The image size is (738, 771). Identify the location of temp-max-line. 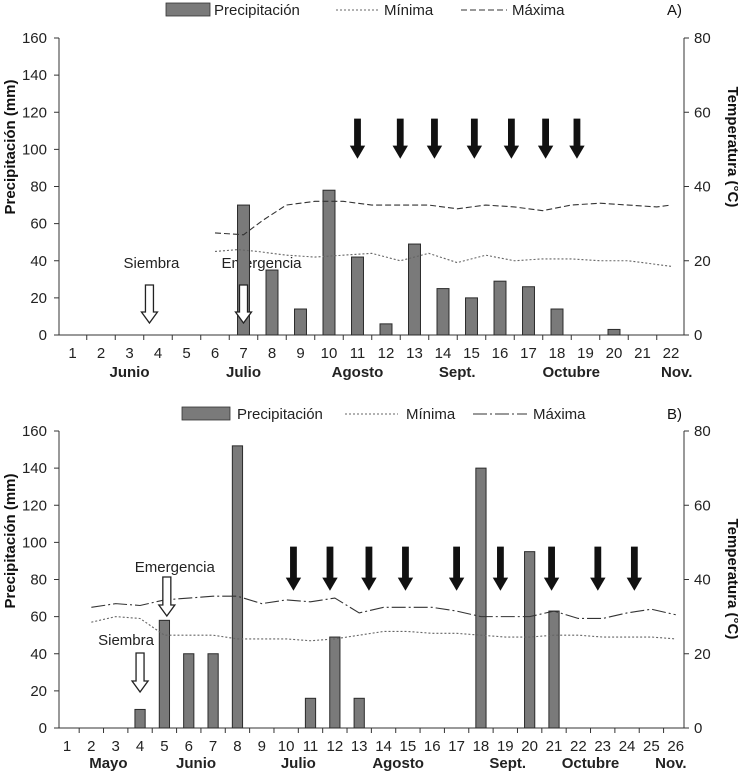
(443, 218).